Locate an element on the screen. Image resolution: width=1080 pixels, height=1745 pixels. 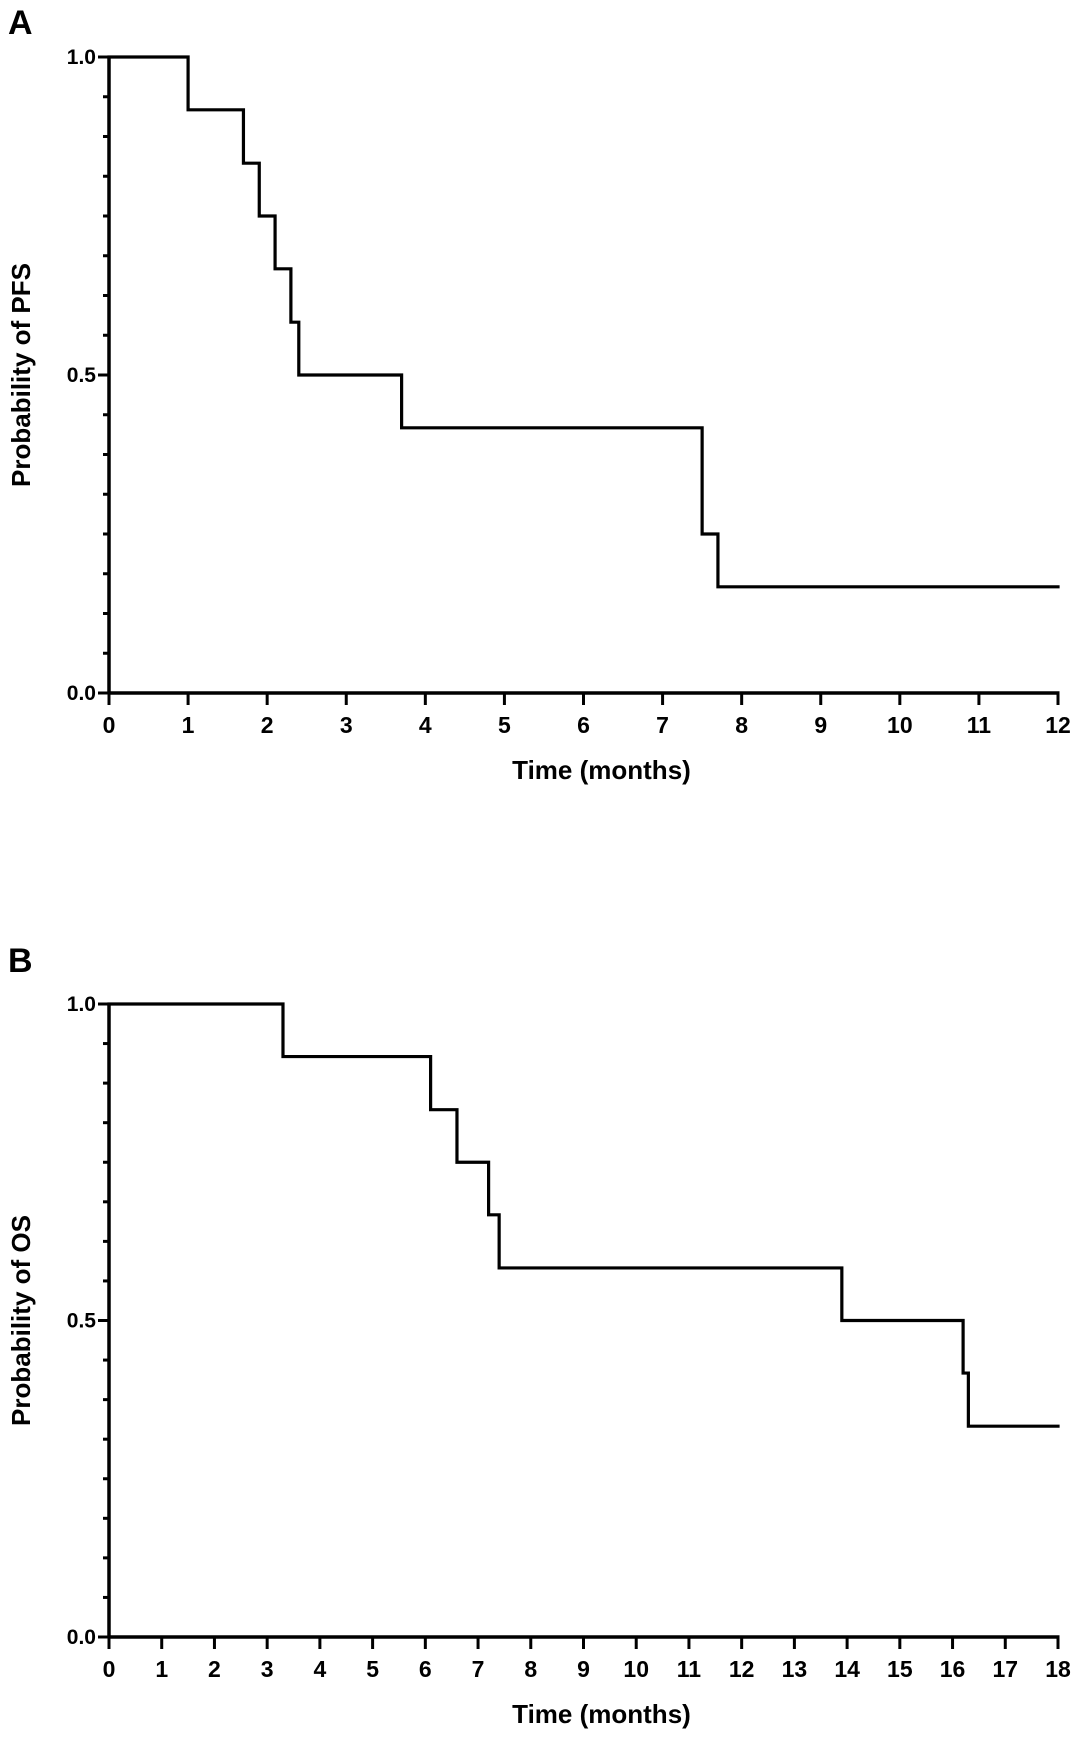
x-tick-label: 13 is located at coordinates (795, 1669).